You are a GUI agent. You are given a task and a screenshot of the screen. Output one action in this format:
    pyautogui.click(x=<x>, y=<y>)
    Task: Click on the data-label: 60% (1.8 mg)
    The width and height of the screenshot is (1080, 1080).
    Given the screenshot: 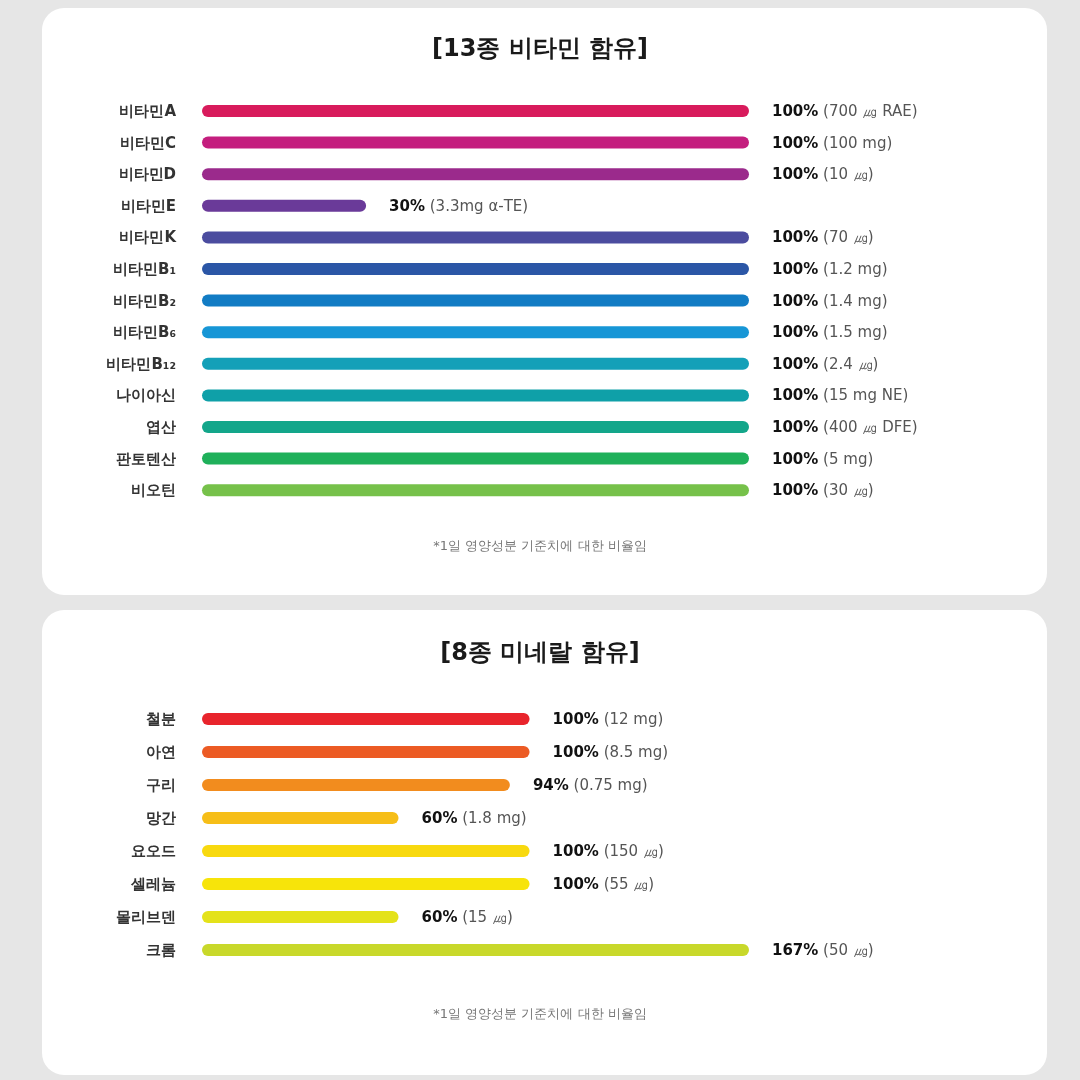 What is the action you would take?
    pyautogui.click(x=474, y=818)
    